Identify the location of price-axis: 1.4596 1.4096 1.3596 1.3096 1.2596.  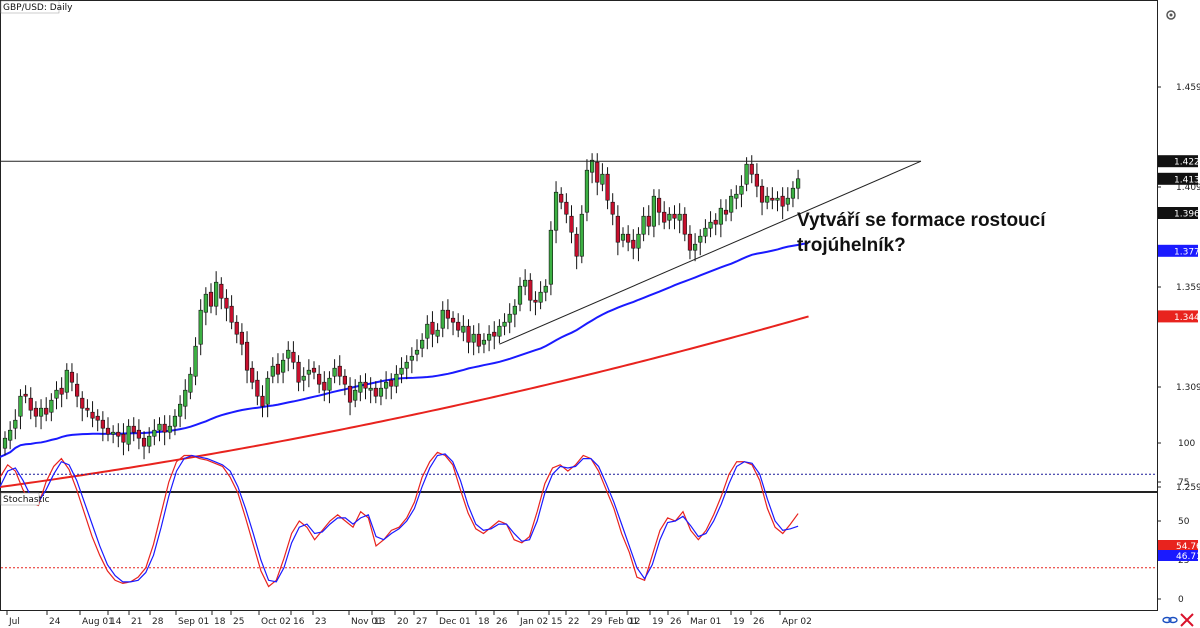
(1178, 288).